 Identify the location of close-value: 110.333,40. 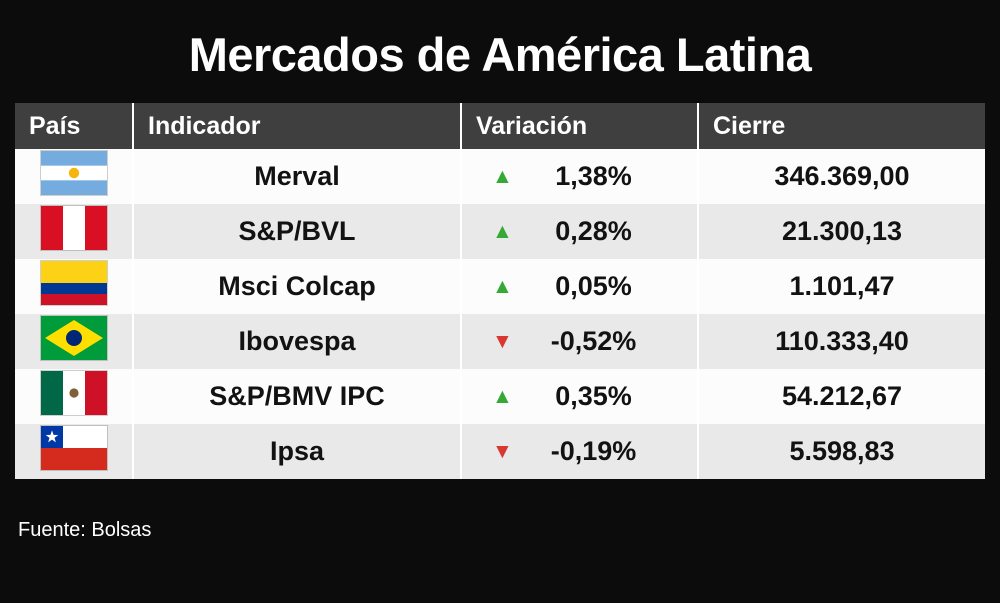
(841, 341).